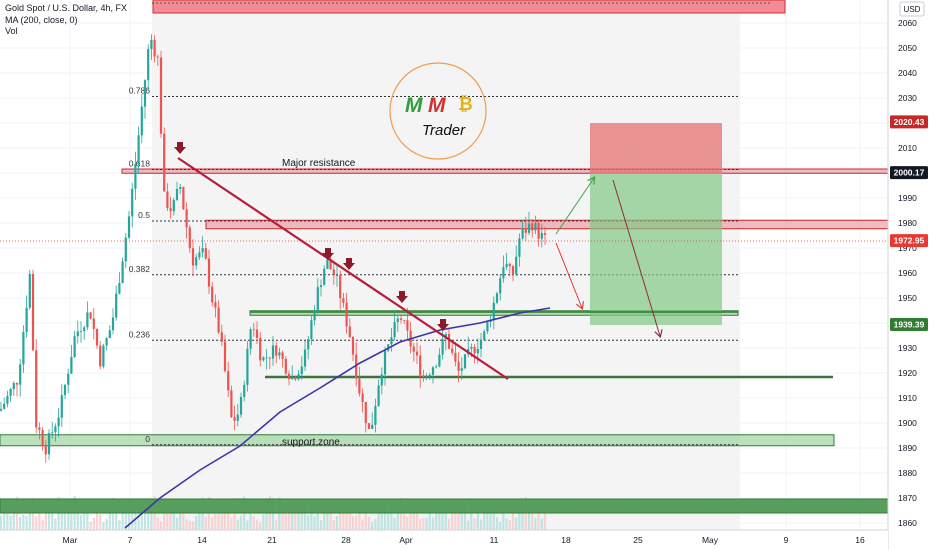  What do you see at coordinates (909, 122) in the screenshot?
I see `price-label-badge` at bounding box center [909, 122].